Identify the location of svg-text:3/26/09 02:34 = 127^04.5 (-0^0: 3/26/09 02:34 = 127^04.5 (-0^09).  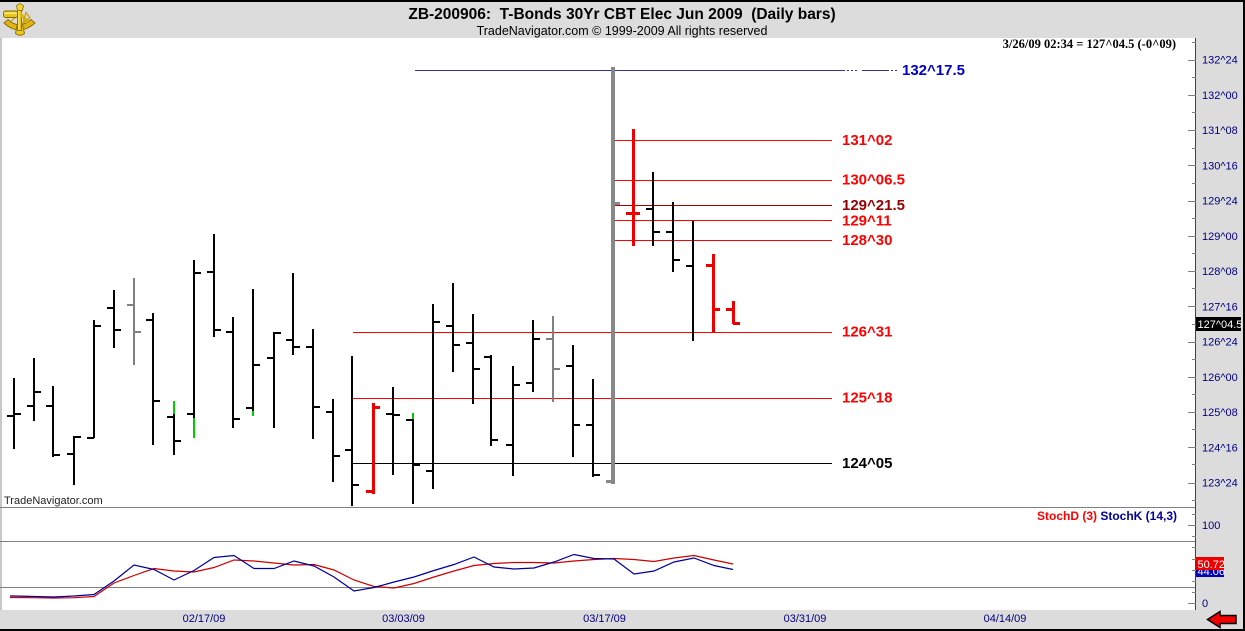
(1089, 44).